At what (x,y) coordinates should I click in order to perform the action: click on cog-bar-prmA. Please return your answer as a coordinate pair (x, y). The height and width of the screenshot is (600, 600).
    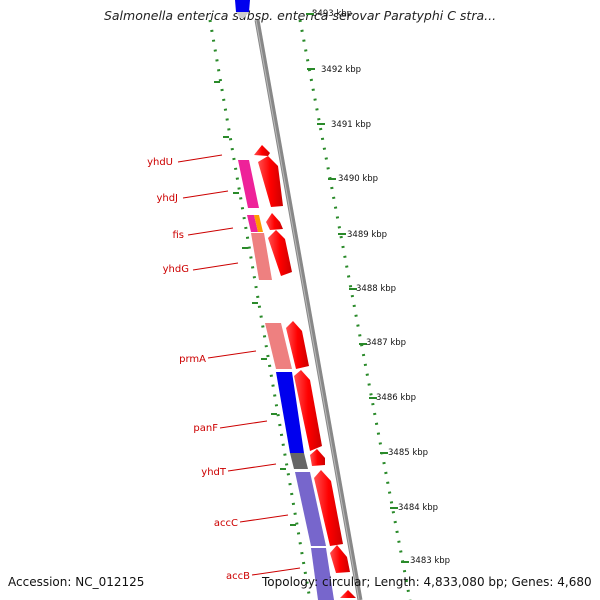
    Looking at the image, I should click on (278, 346).